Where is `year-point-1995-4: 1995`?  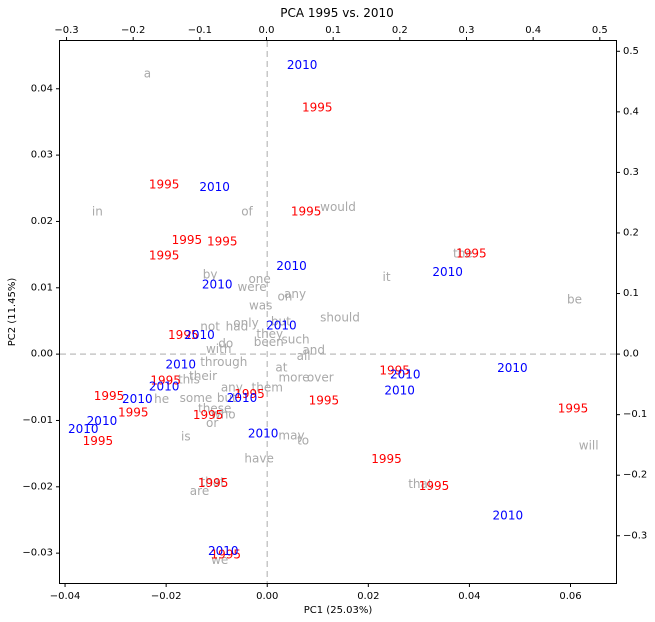 year-point-1995-4: 1995 is located at coordinates (222, 241).